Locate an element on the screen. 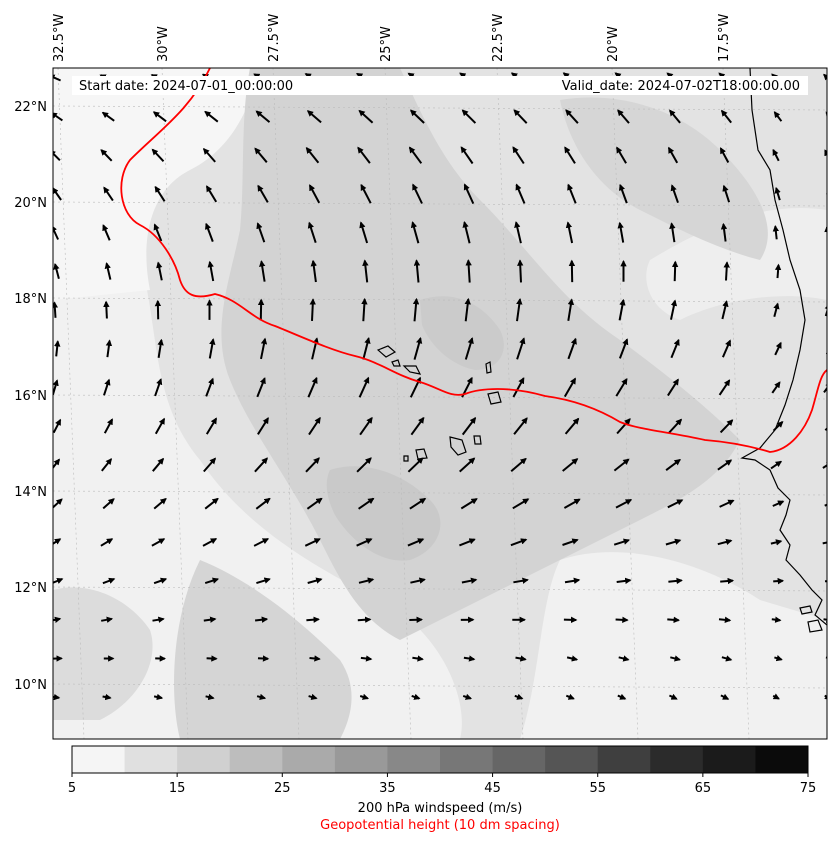  colorbar is located at coordinates (440, 759).